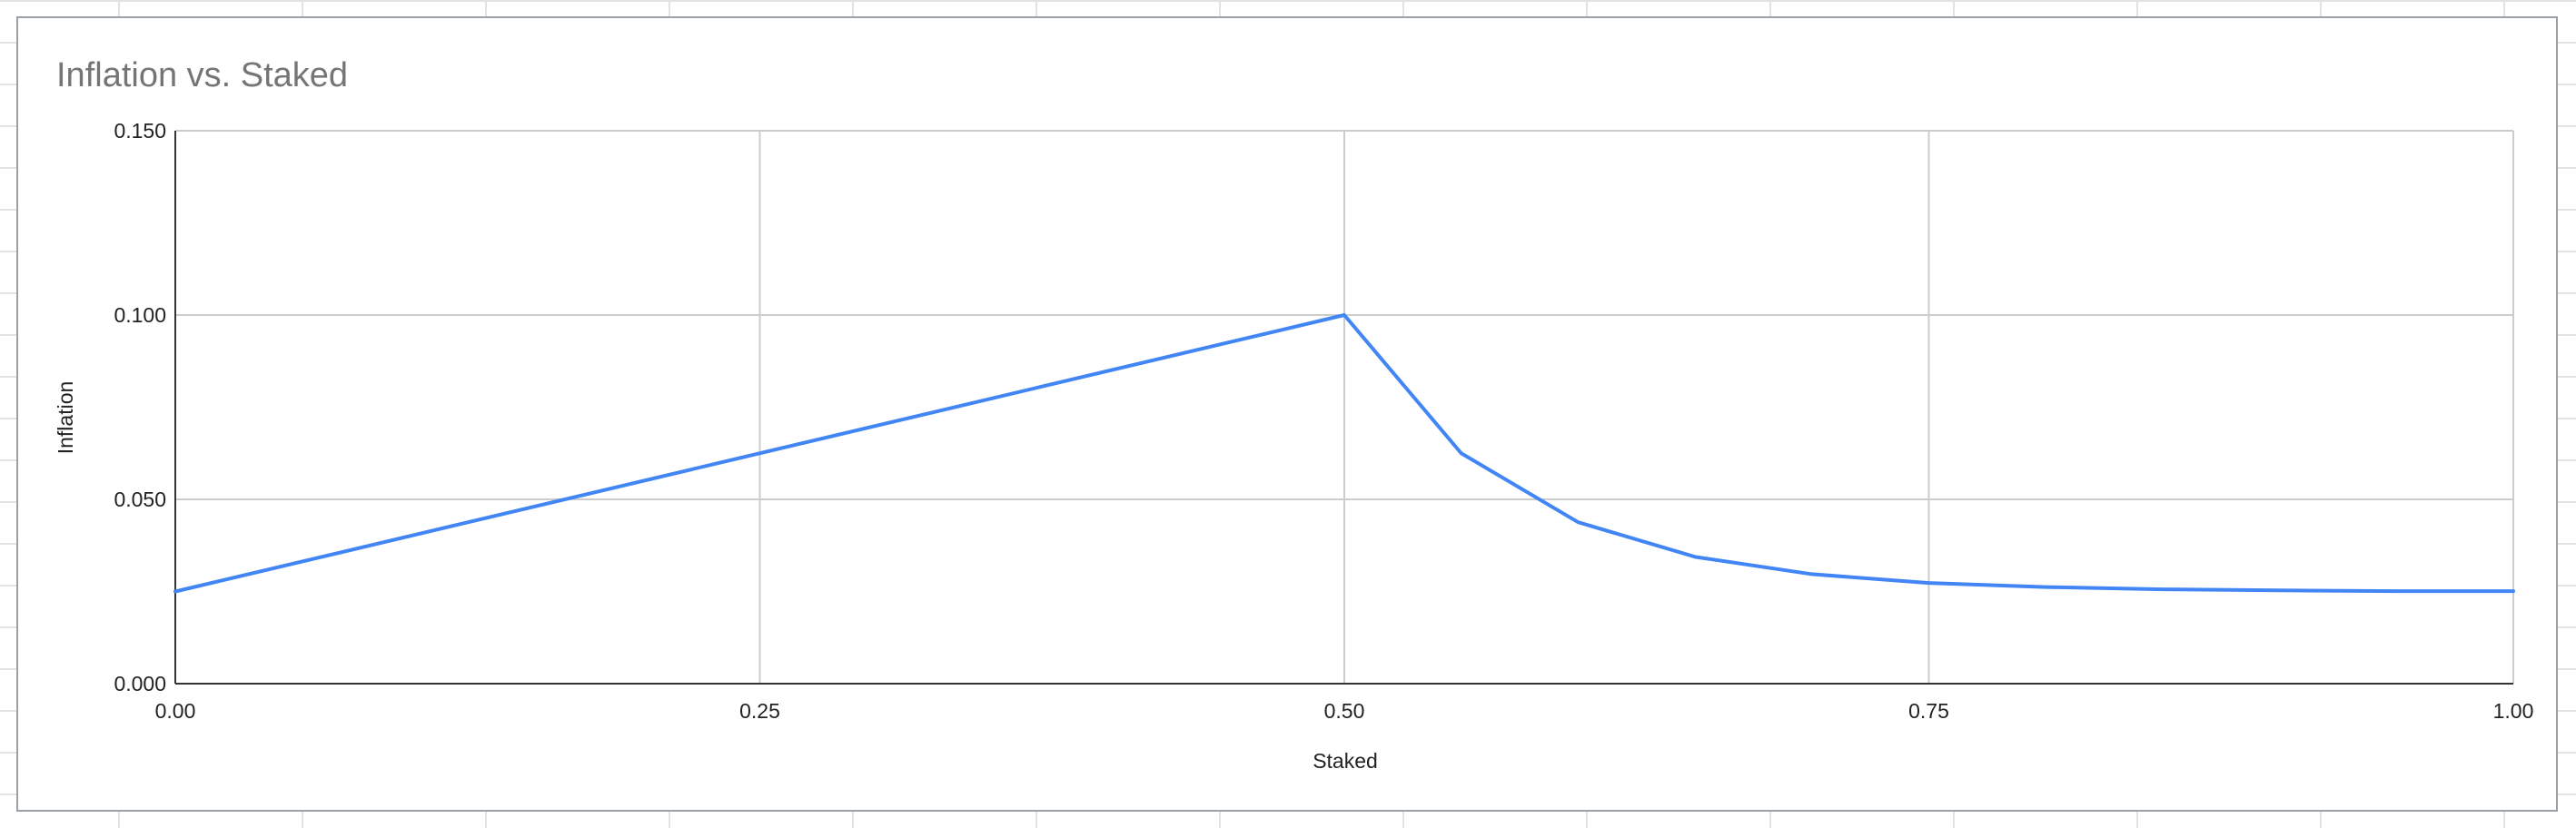  I want to click on x-tick-label: 0.00, so click(175, 711).